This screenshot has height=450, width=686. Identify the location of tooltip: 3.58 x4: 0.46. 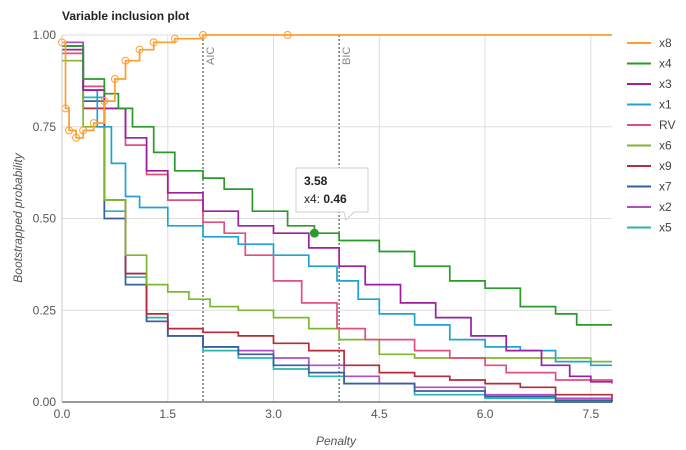
(332, 202).